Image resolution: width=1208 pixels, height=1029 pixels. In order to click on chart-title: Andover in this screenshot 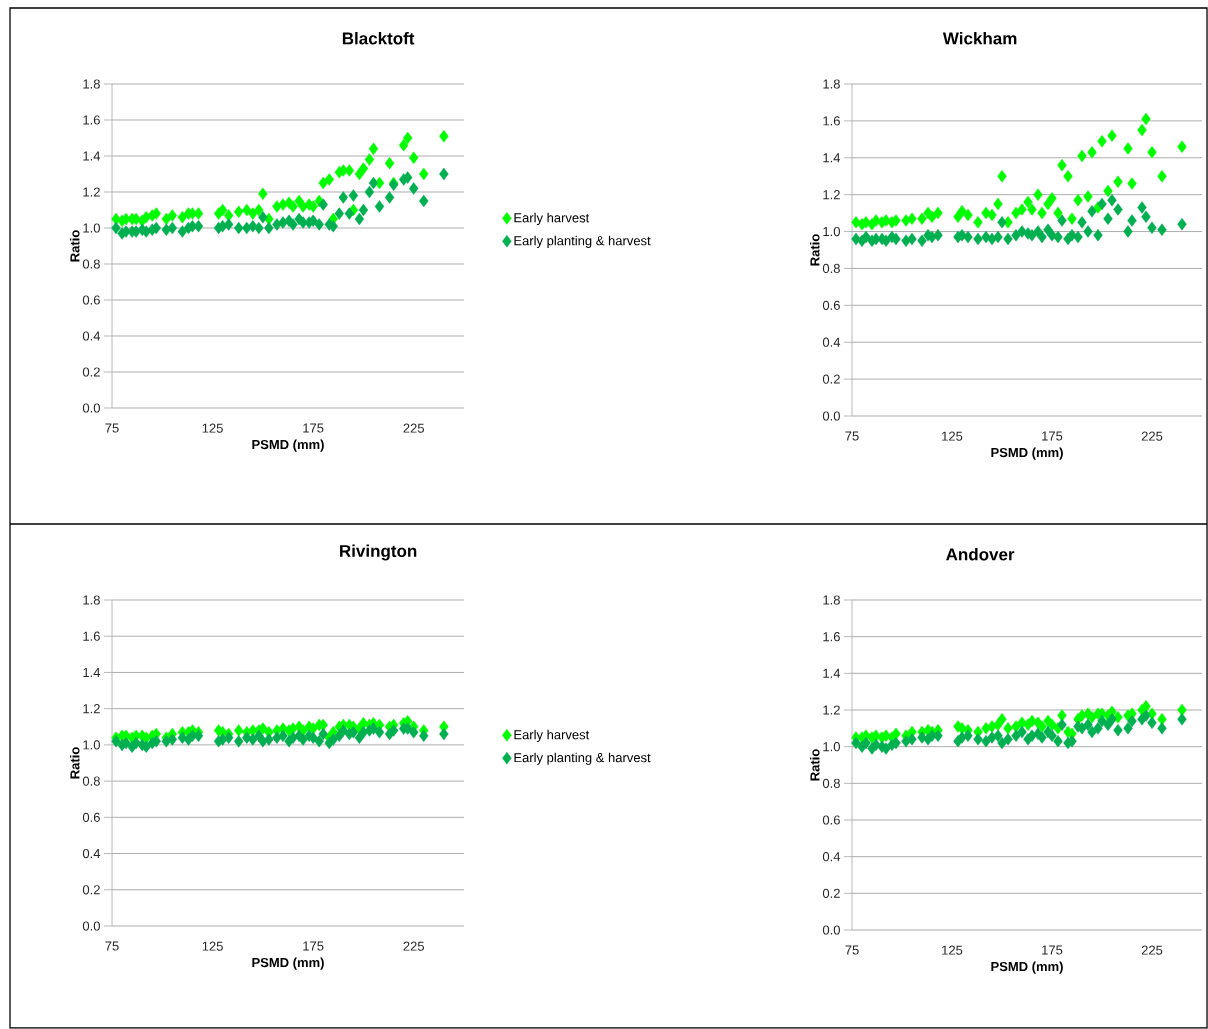, I will do `click(980, 554)`.